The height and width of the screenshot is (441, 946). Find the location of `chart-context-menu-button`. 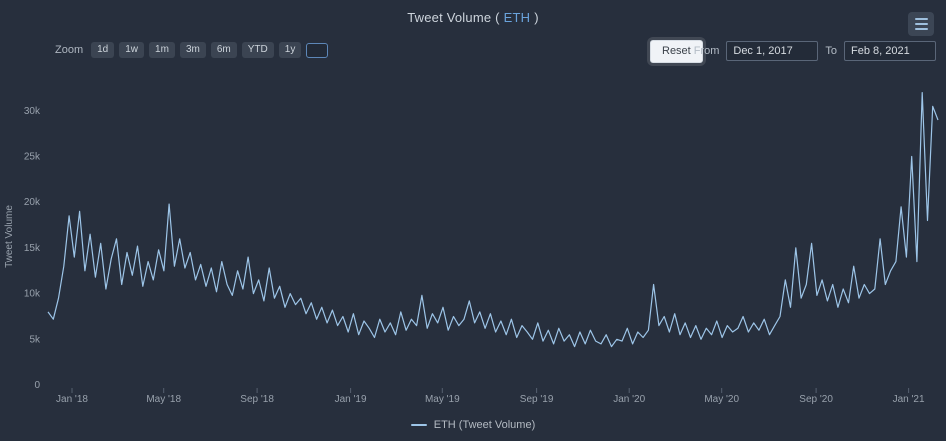

chart-context-menu-button is located at coordinates (921, 24).